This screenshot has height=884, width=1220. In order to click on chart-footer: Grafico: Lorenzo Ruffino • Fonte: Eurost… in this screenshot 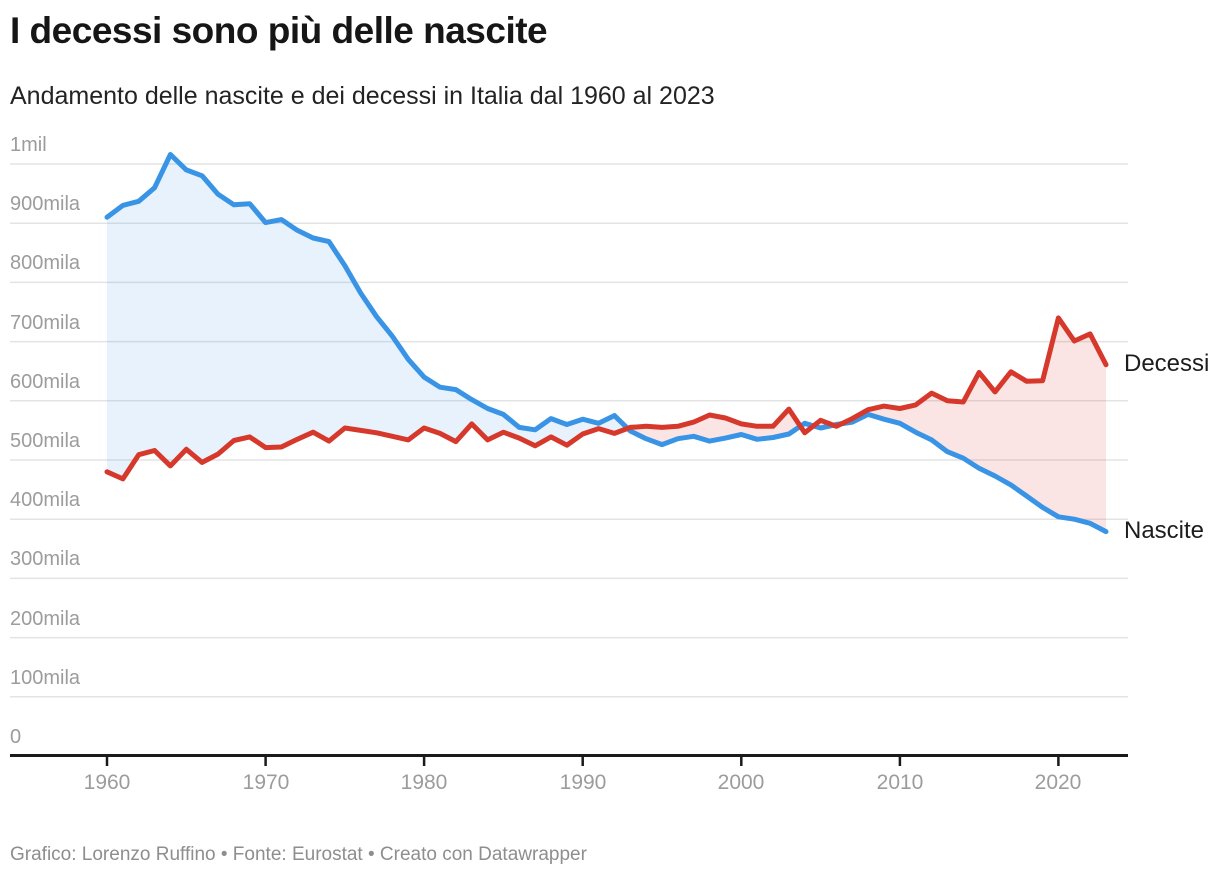, I will do `click(298, 854)`.